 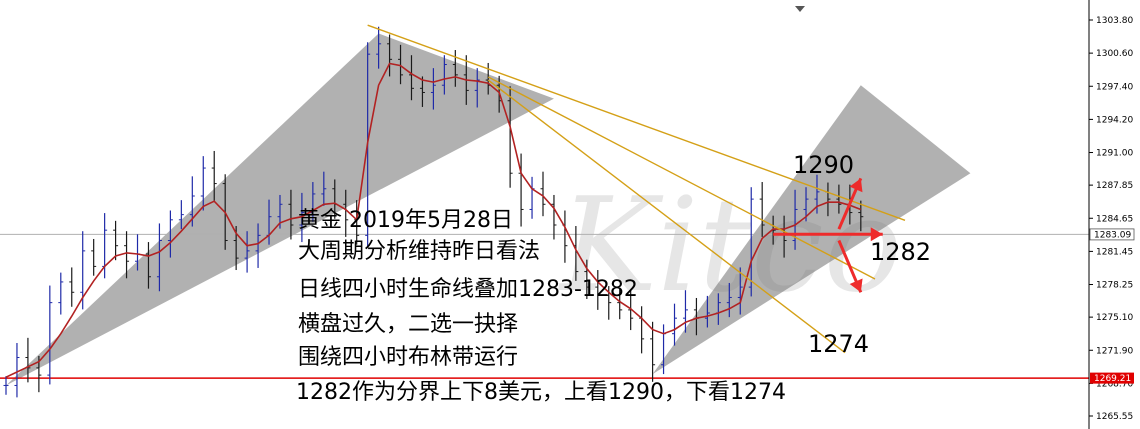 I want to click on support-price-label: 1269.21, so click(x=1112, y=379).